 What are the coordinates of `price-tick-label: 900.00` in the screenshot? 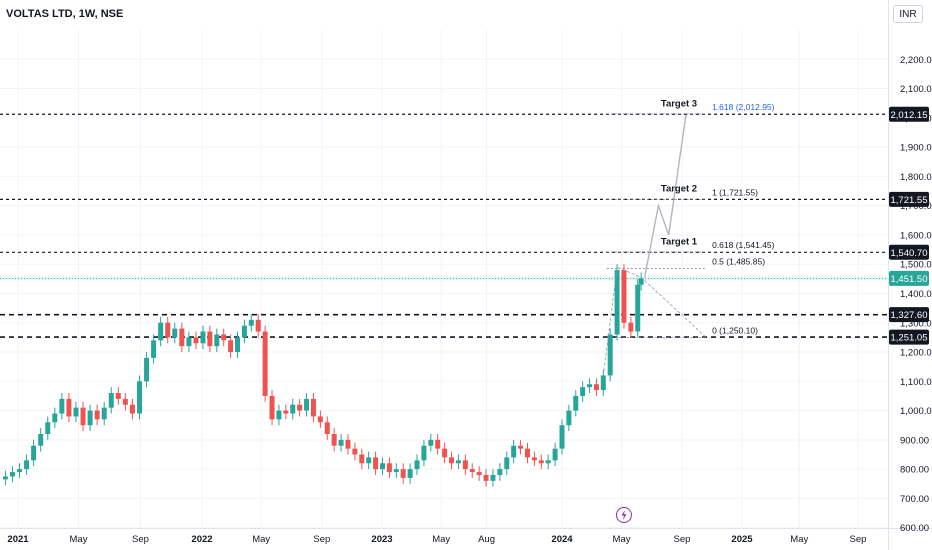 It's located at (914, 440).